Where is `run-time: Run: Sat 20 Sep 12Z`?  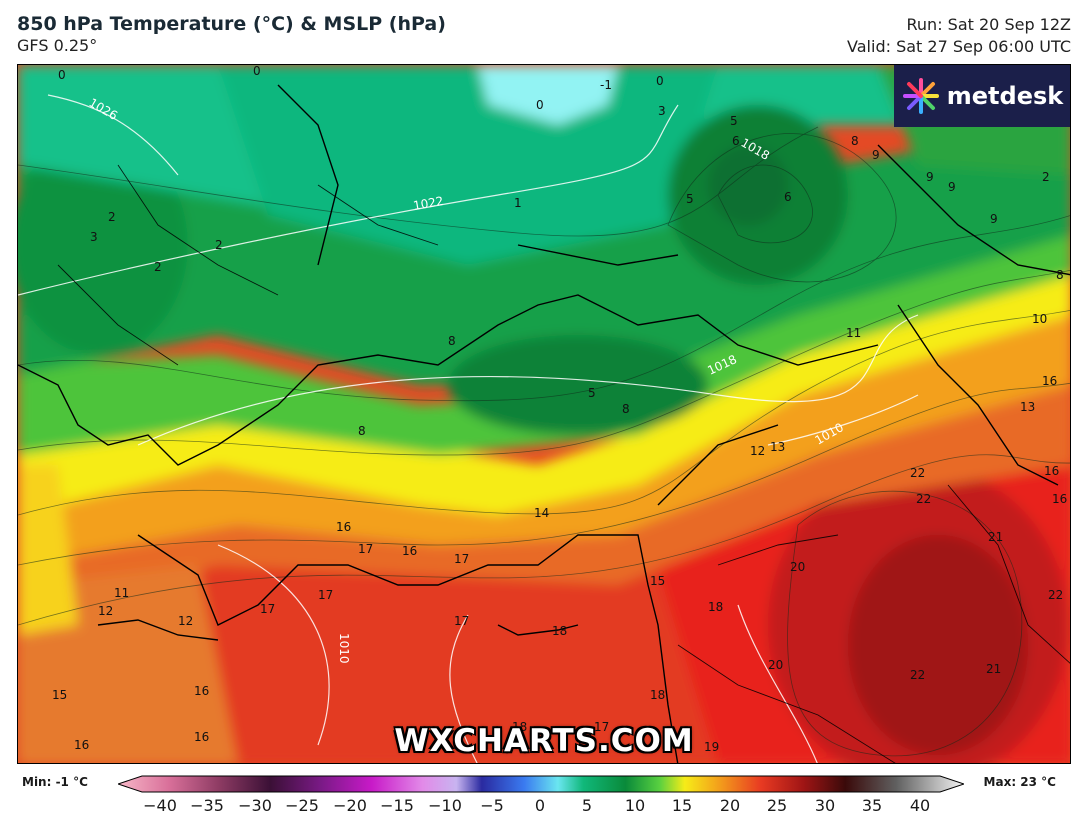 run-time: Run: Sat 20 Sep 12Z is located at coordinates (988, 24).